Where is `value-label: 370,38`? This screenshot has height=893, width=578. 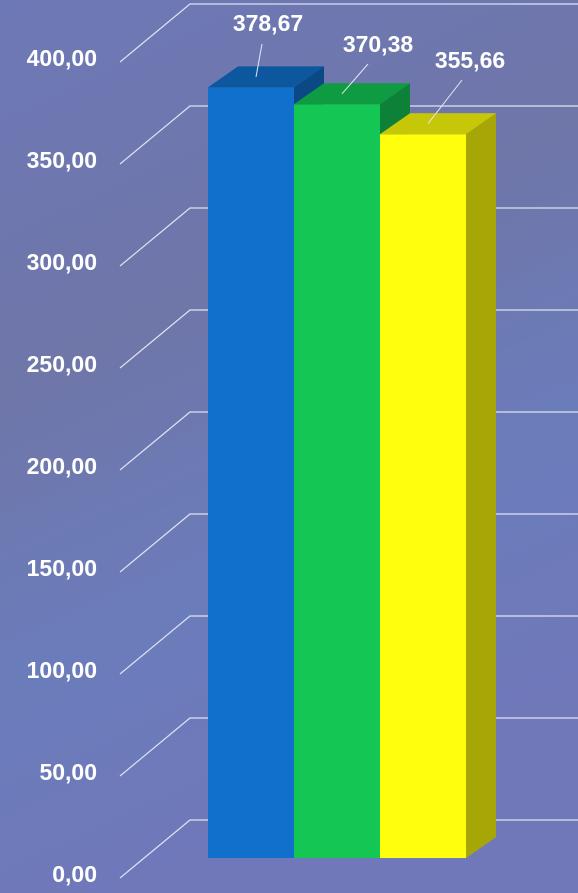
value-label: 370,38 is located at coordinates (378, 44).